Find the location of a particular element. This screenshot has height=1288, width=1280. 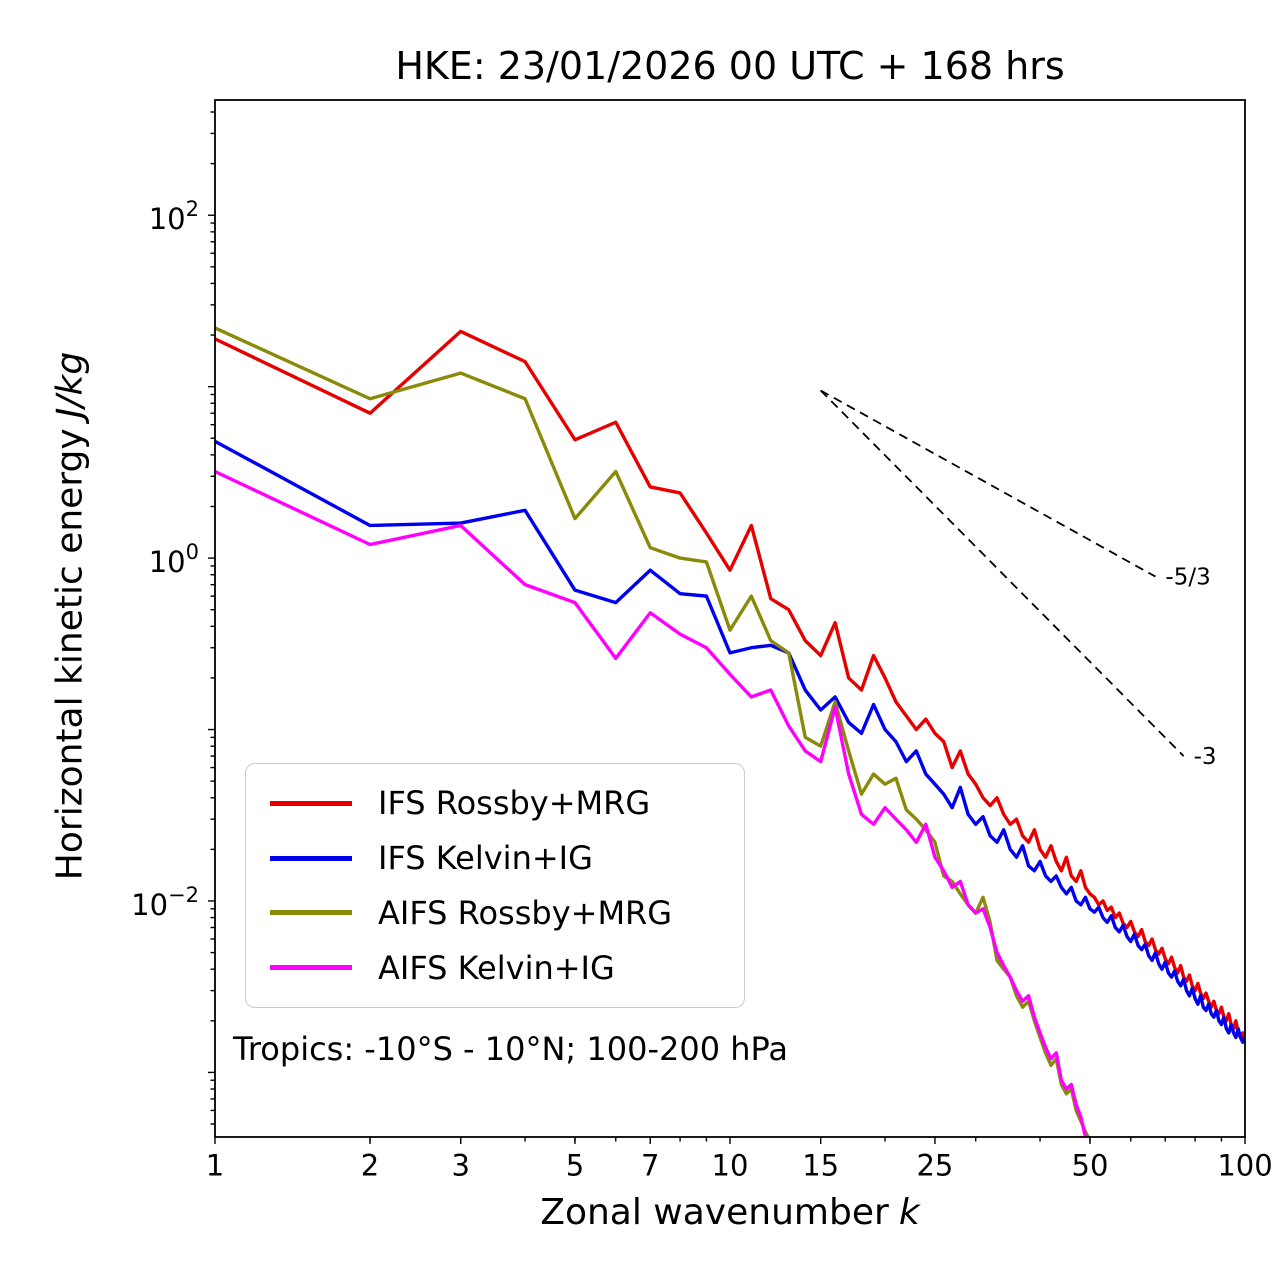

y-axis-label: Horizontal kinetic energy J/kg is located at coordinates (70, 616).